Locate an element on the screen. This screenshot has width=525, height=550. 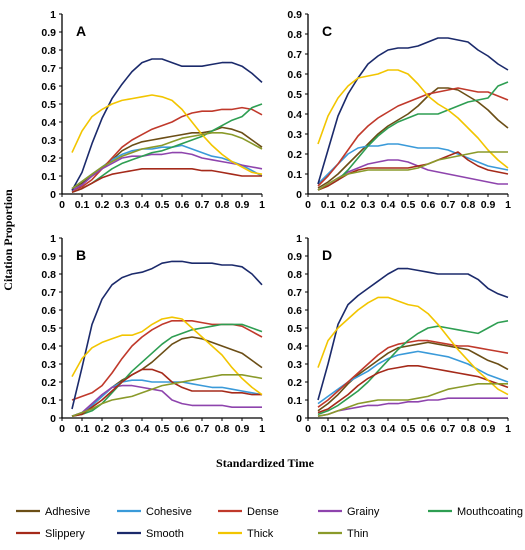
legend-item-thin: Thin is located at coordinates (343, 534).